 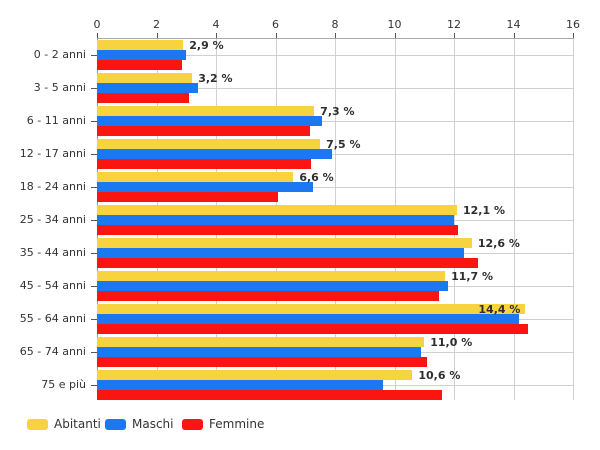 What do you see at coordinates (97, 24) in the screenshot?
I see `x-tick-label: 0` at bounding box center [97, 24].